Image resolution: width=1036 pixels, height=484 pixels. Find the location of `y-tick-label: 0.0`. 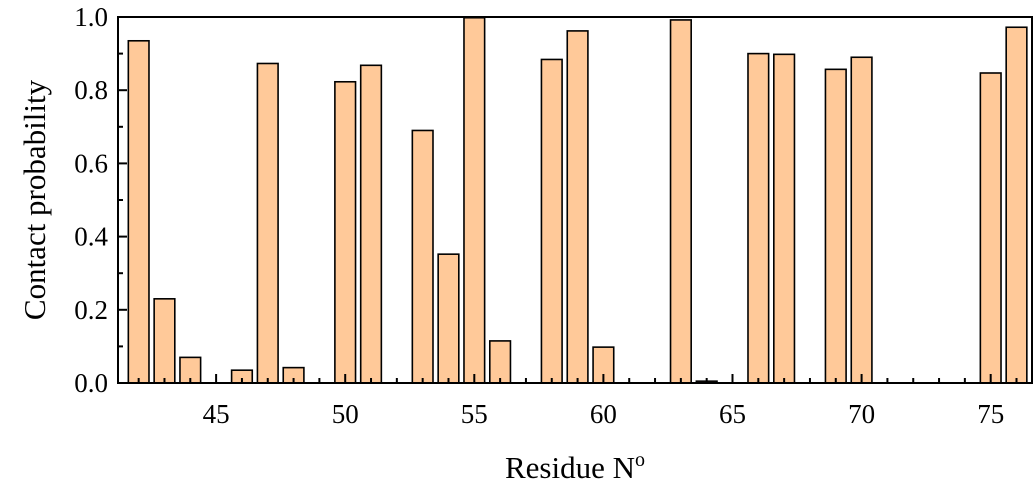

y-tick-label: 0.0 is located at coordinates (91, 383).